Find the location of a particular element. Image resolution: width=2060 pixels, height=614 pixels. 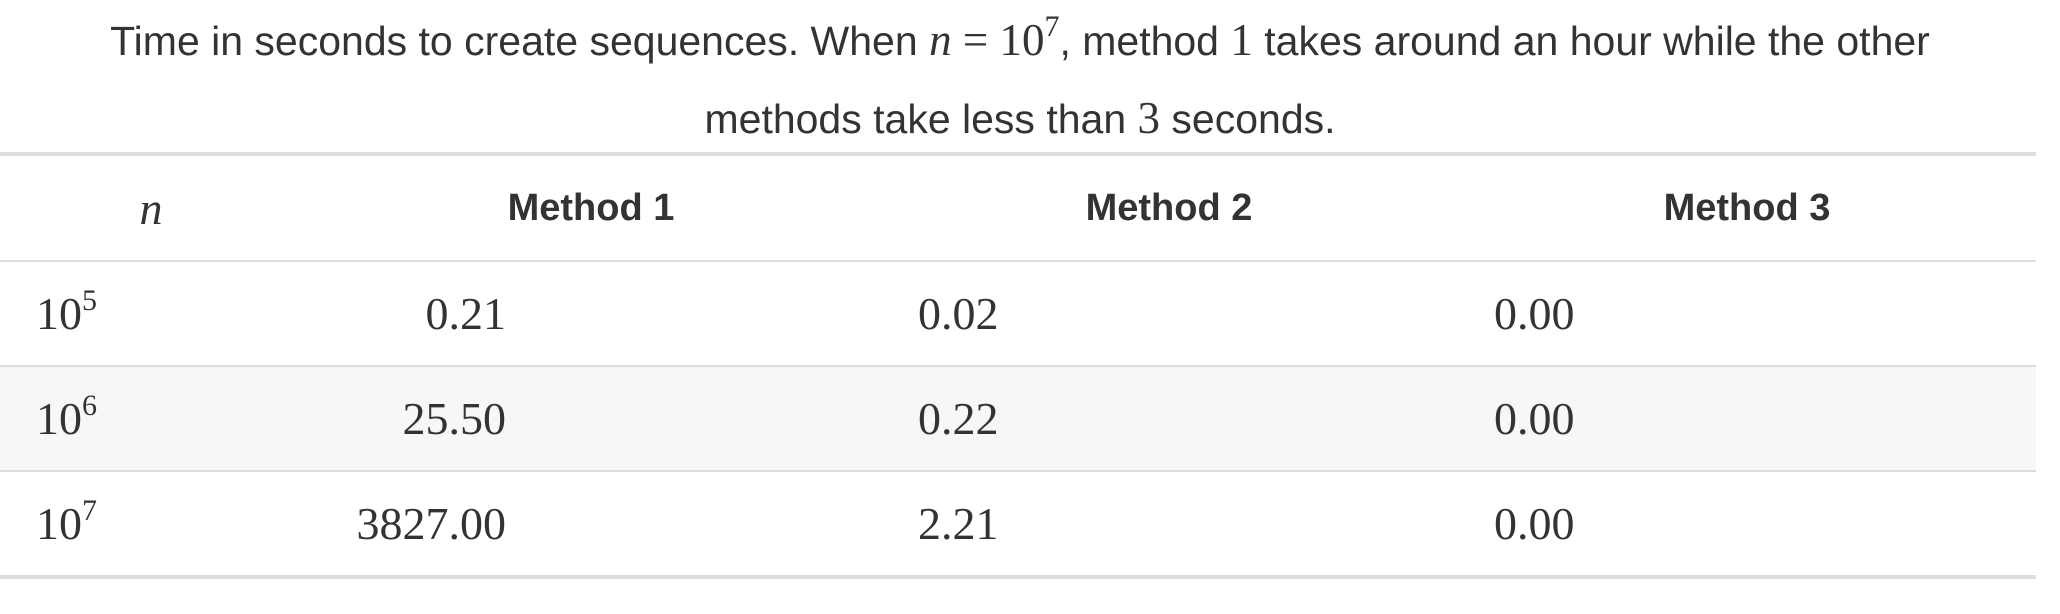

method-1-cell: 25.50 is located at coordinates (454, 418).